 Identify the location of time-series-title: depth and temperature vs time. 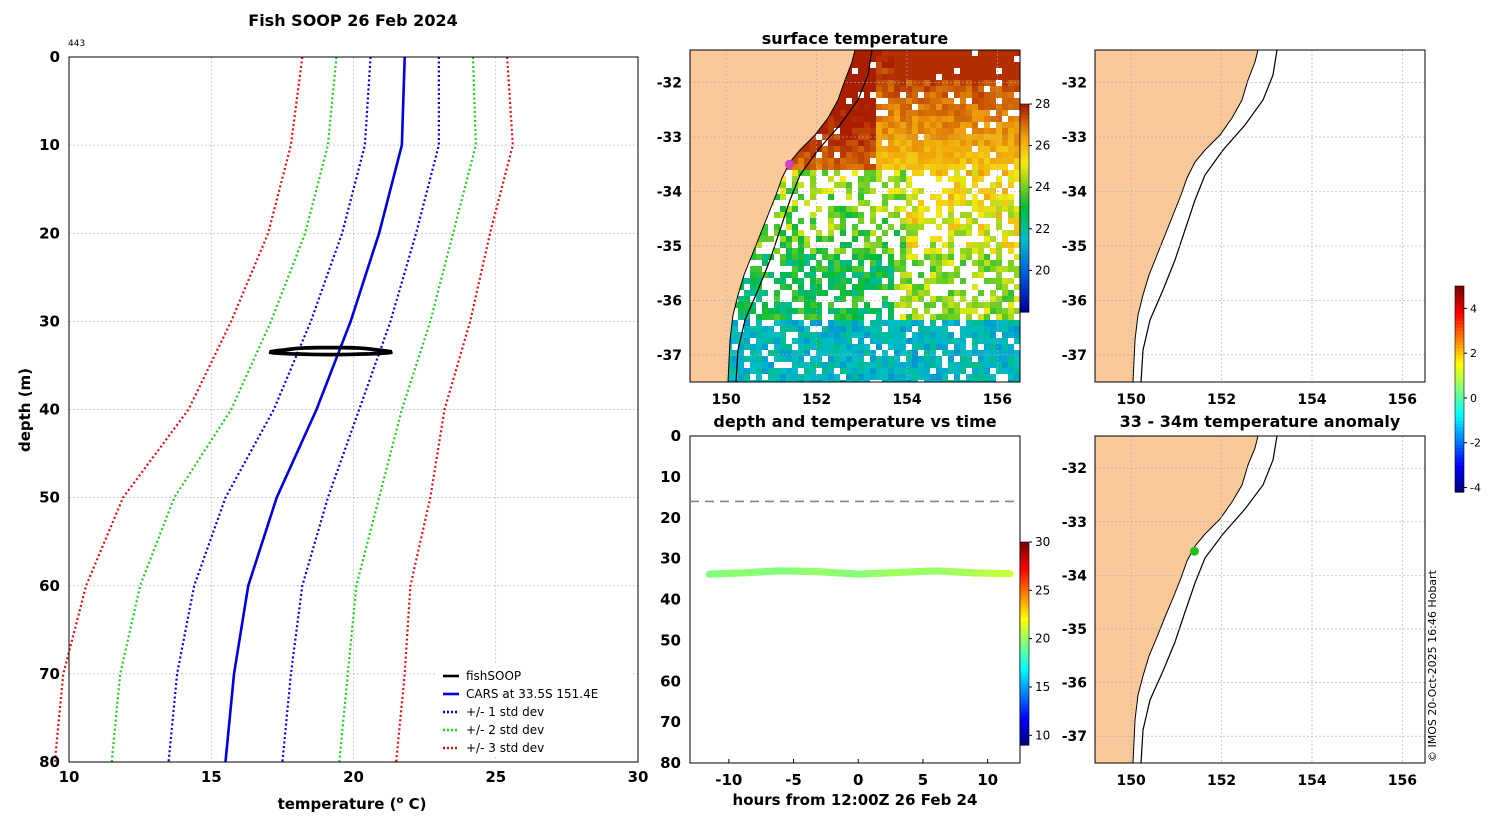
(854, 421).